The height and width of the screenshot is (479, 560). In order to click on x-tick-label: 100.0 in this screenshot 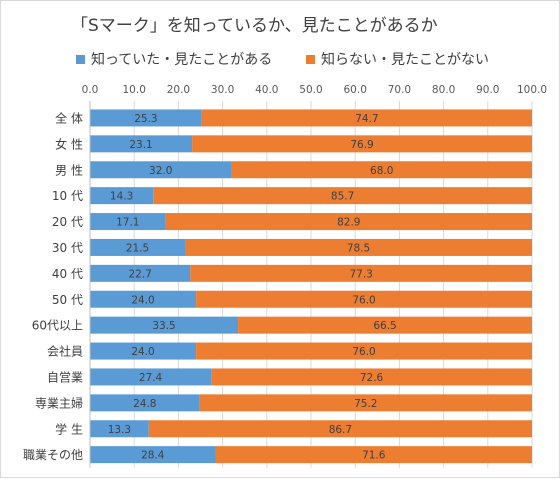, I will do `click(532, 90)`.